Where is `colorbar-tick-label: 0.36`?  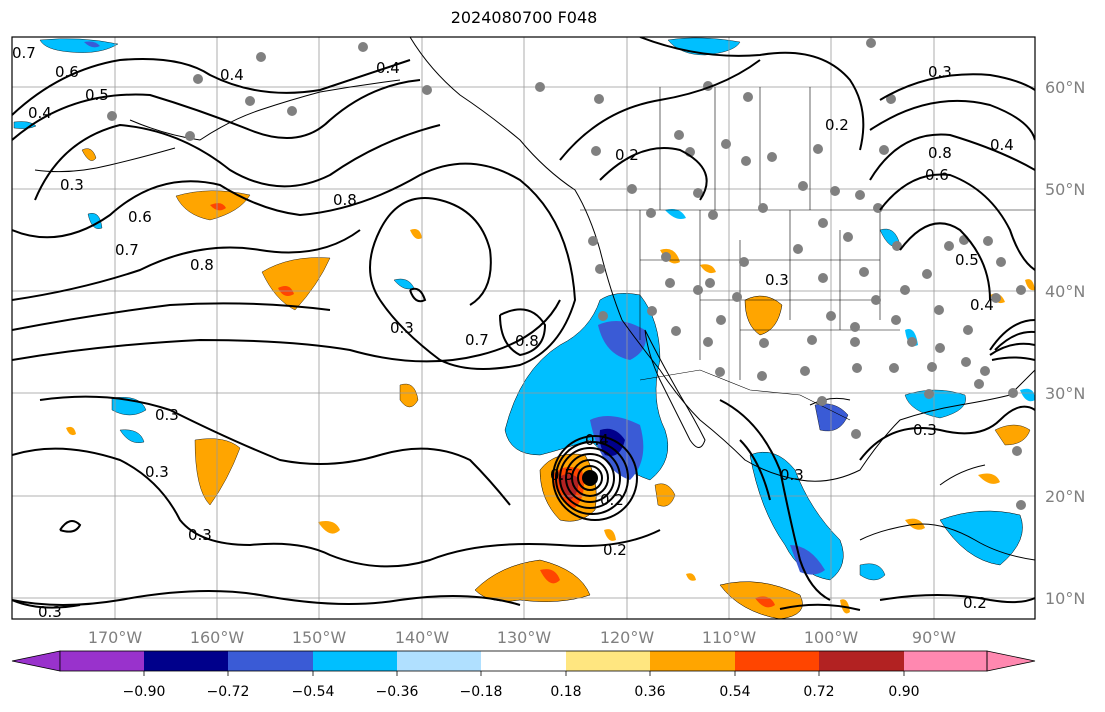 colorbar-tick-label: 0.36 is located at coordinates (649, 692).